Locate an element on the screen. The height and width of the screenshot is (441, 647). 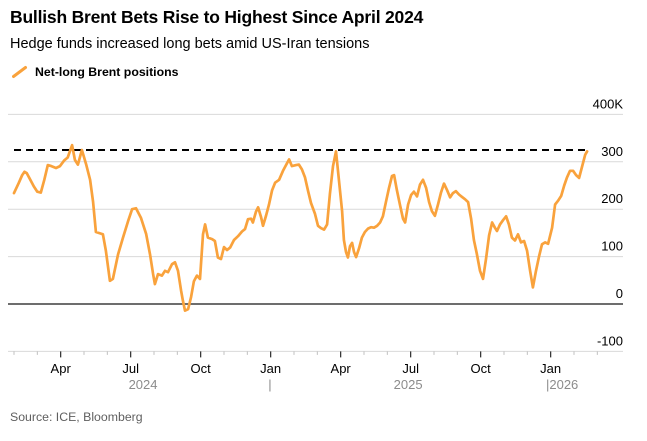
x-year-label: | is located at coordinates (269, 384).